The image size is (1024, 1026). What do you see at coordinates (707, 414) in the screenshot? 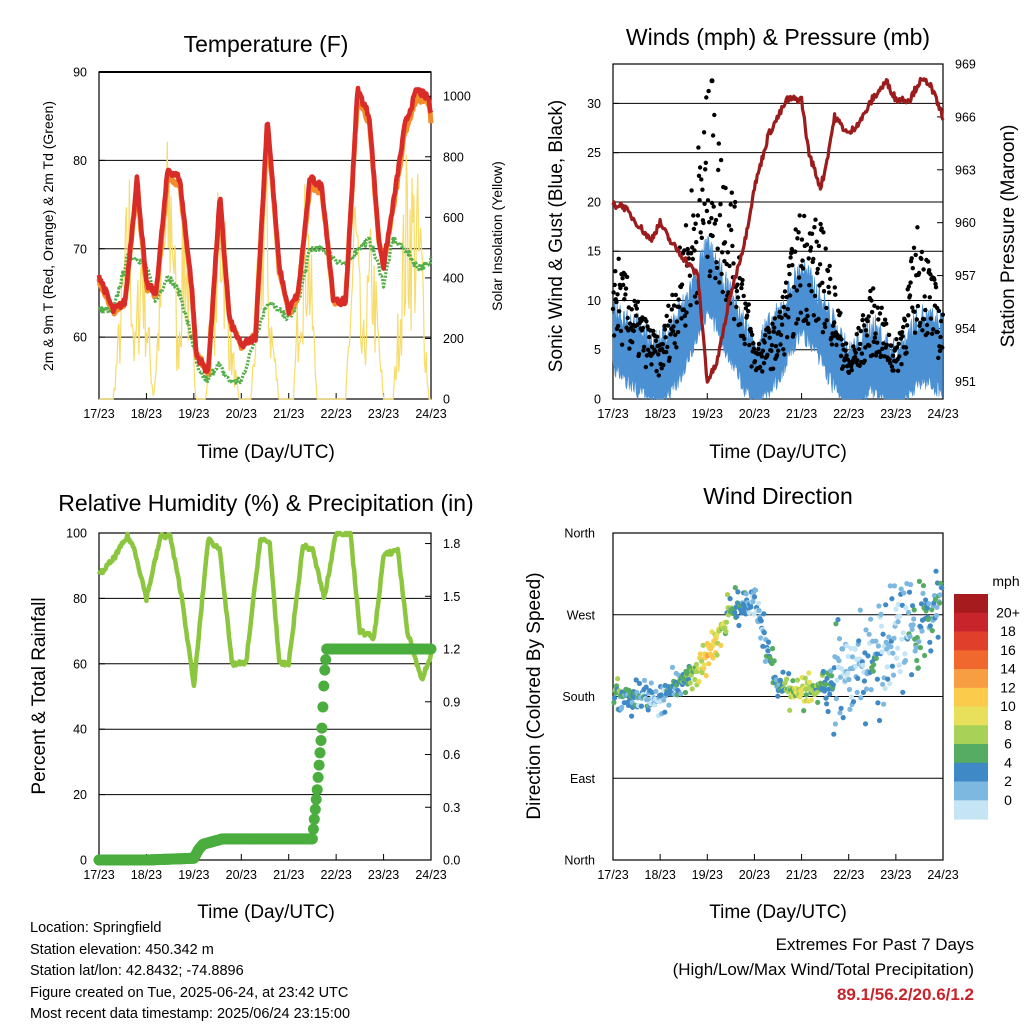
I see `winds-x-tick-label: 19/23` at bounding box center [707, 414].